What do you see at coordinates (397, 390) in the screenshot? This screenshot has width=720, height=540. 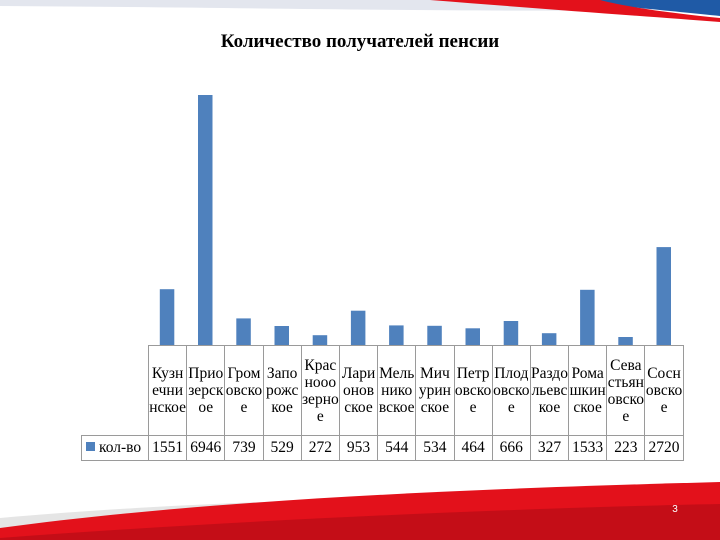 I see `category-label: Мельниковское` at bounding box center [397, 390].